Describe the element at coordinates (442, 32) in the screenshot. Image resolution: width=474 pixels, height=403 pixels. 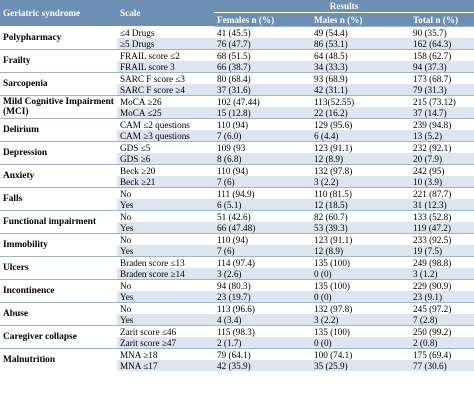
I see `total-cell: 90 (35.7)` at that location.